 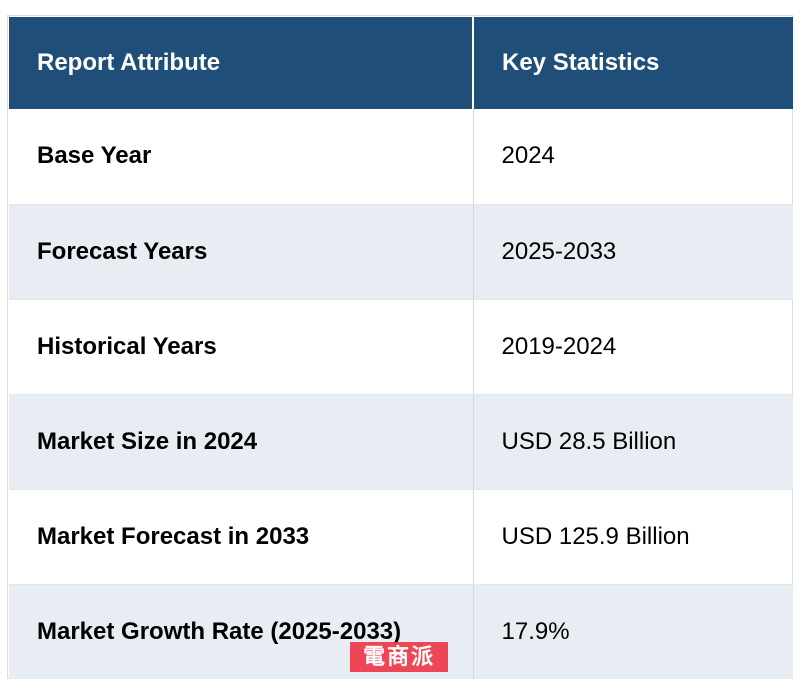 I want to click on row-attribute: Base Year, so click(x=241, y=157).